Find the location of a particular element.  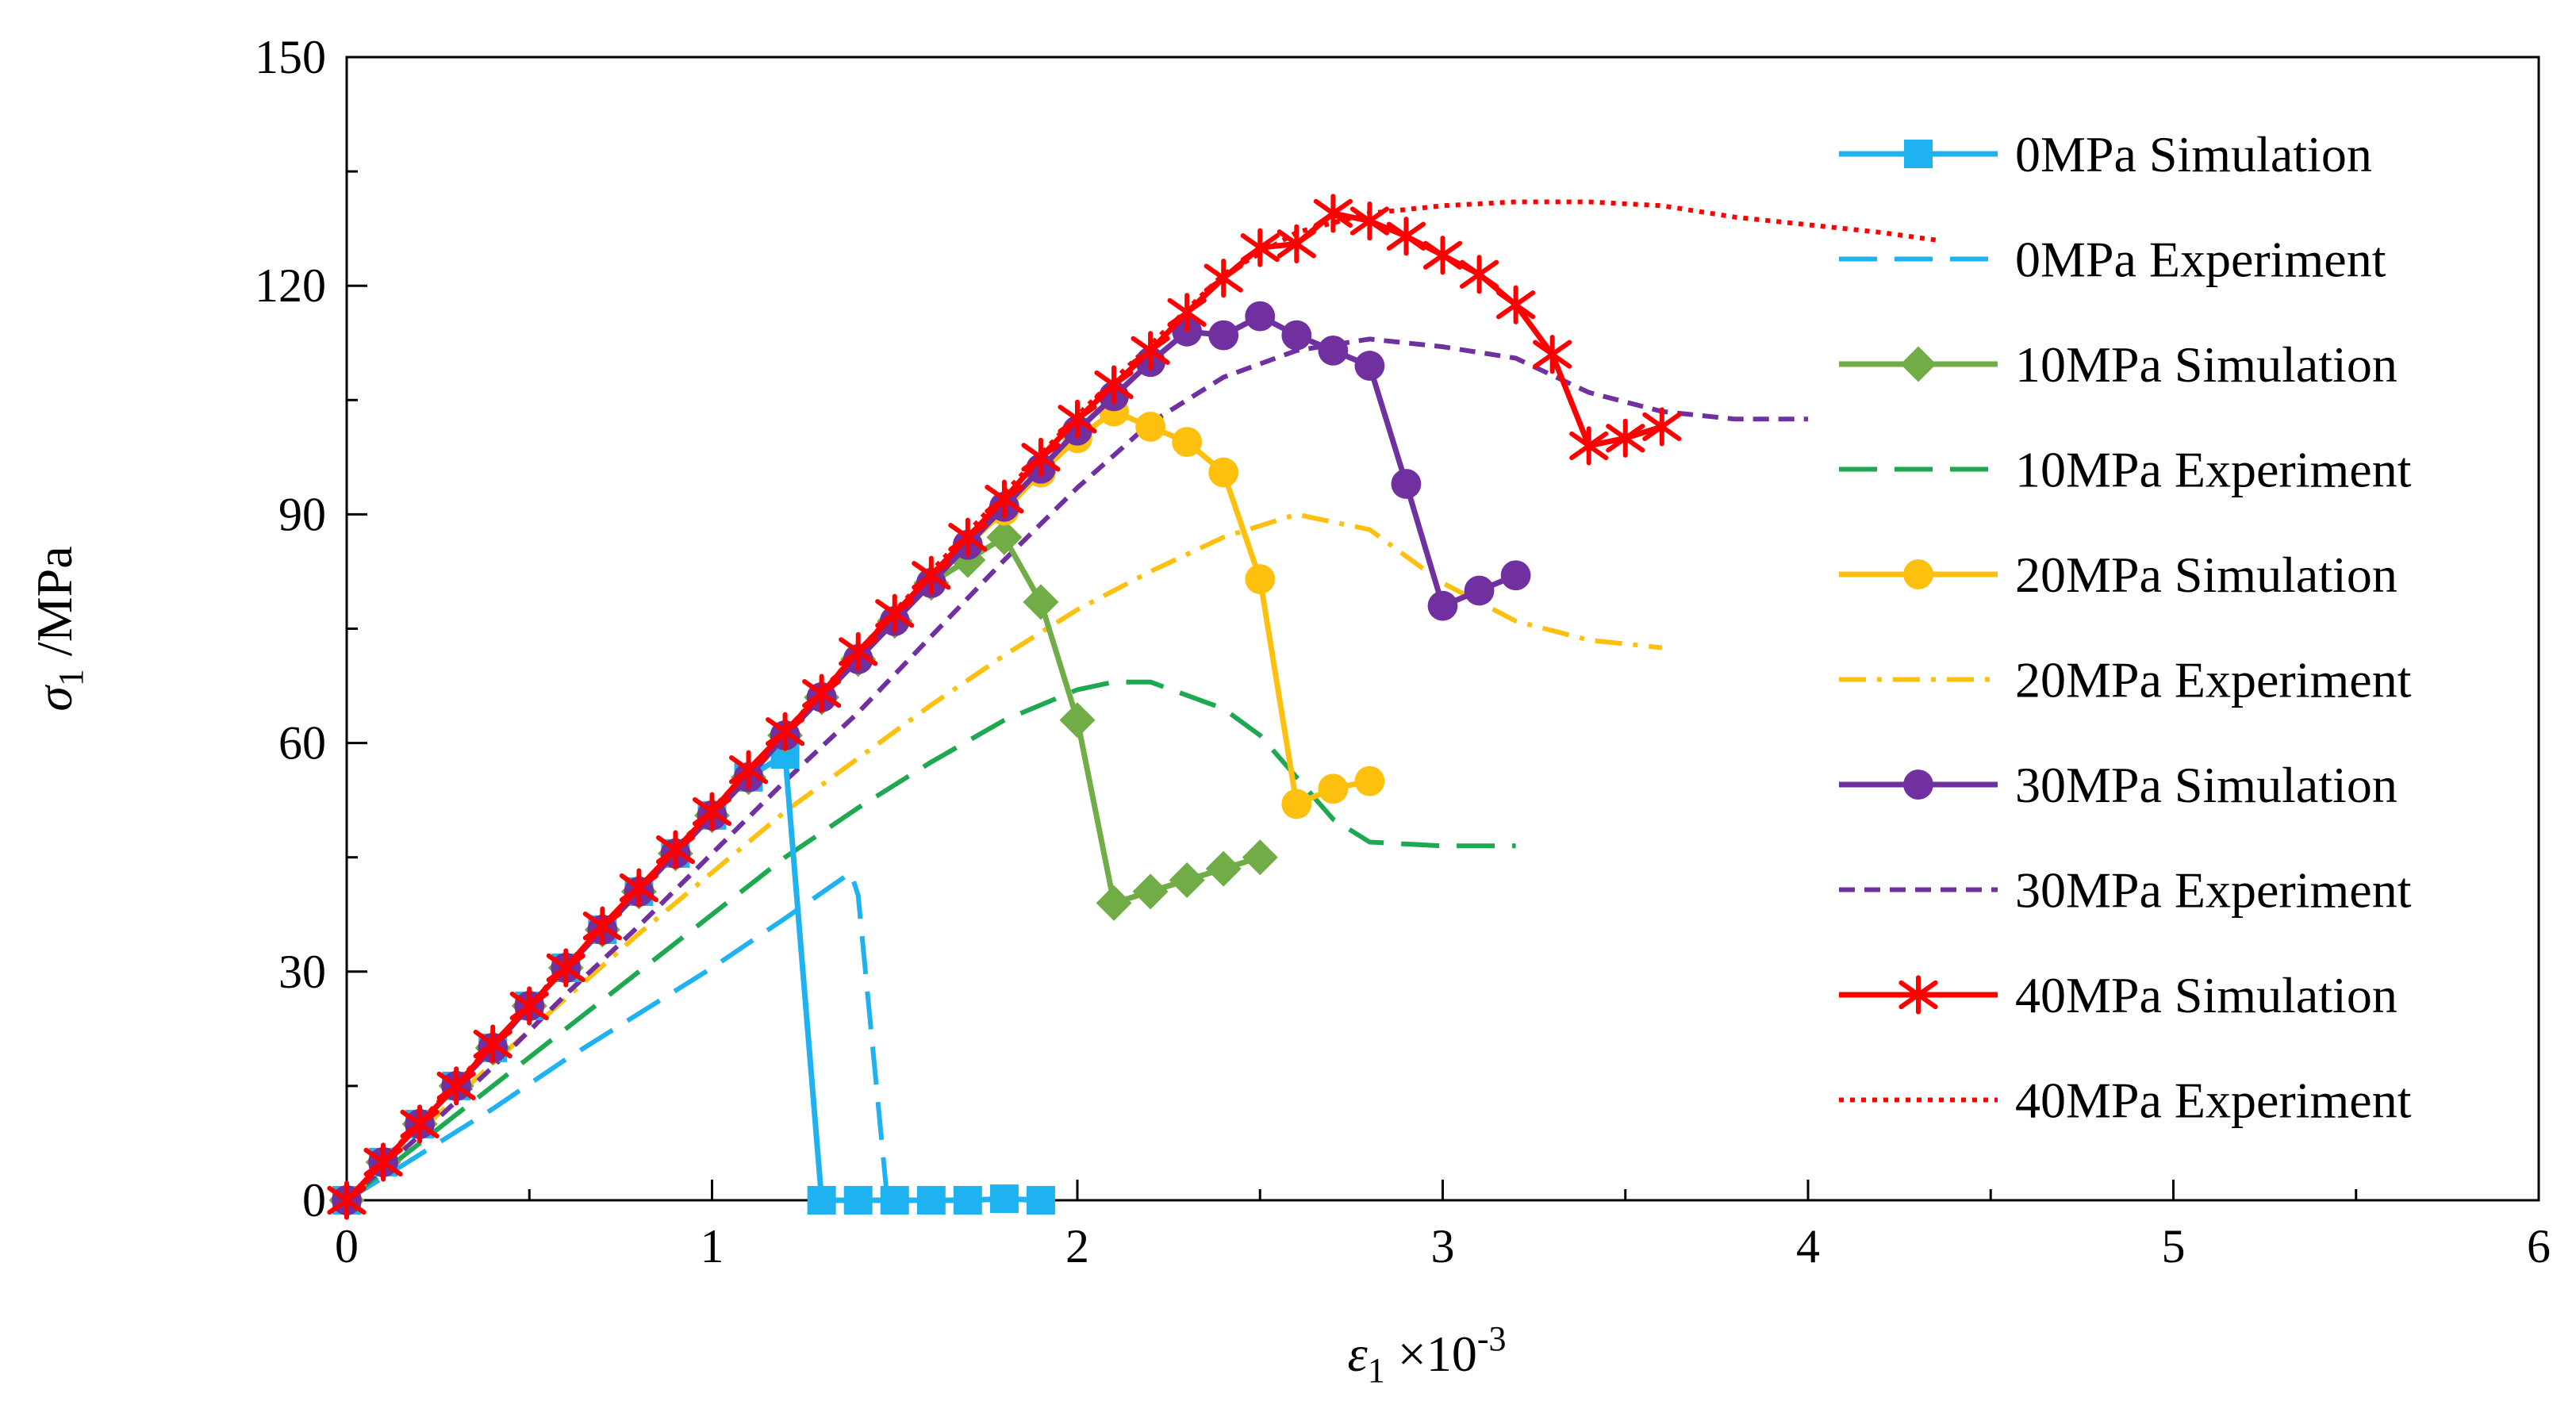

x-tick-label: 3 is located at coordinates (1443, 1246).